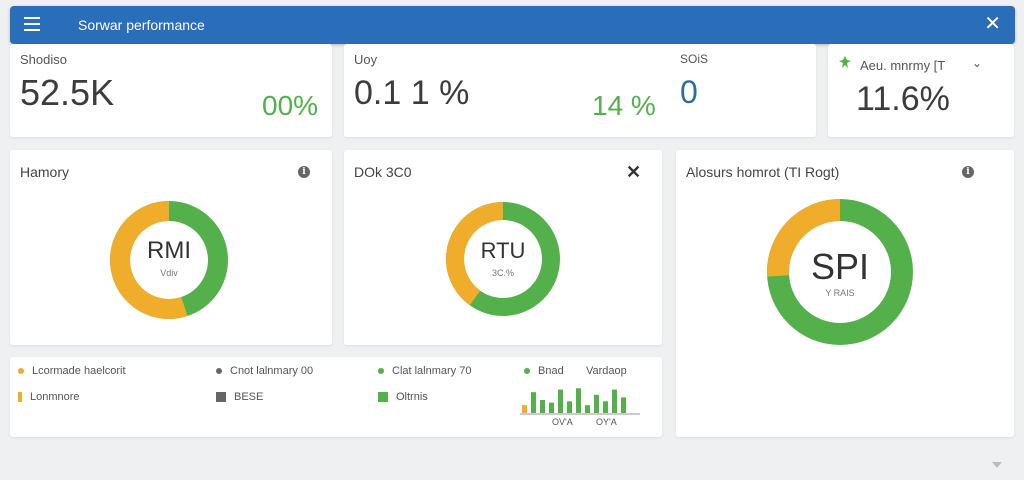 The height and width of the screenshot is (480, 1024). Describe the element at coordinates (551, 371) in the screenshot. I see `legend-label: Bnad` at that location.